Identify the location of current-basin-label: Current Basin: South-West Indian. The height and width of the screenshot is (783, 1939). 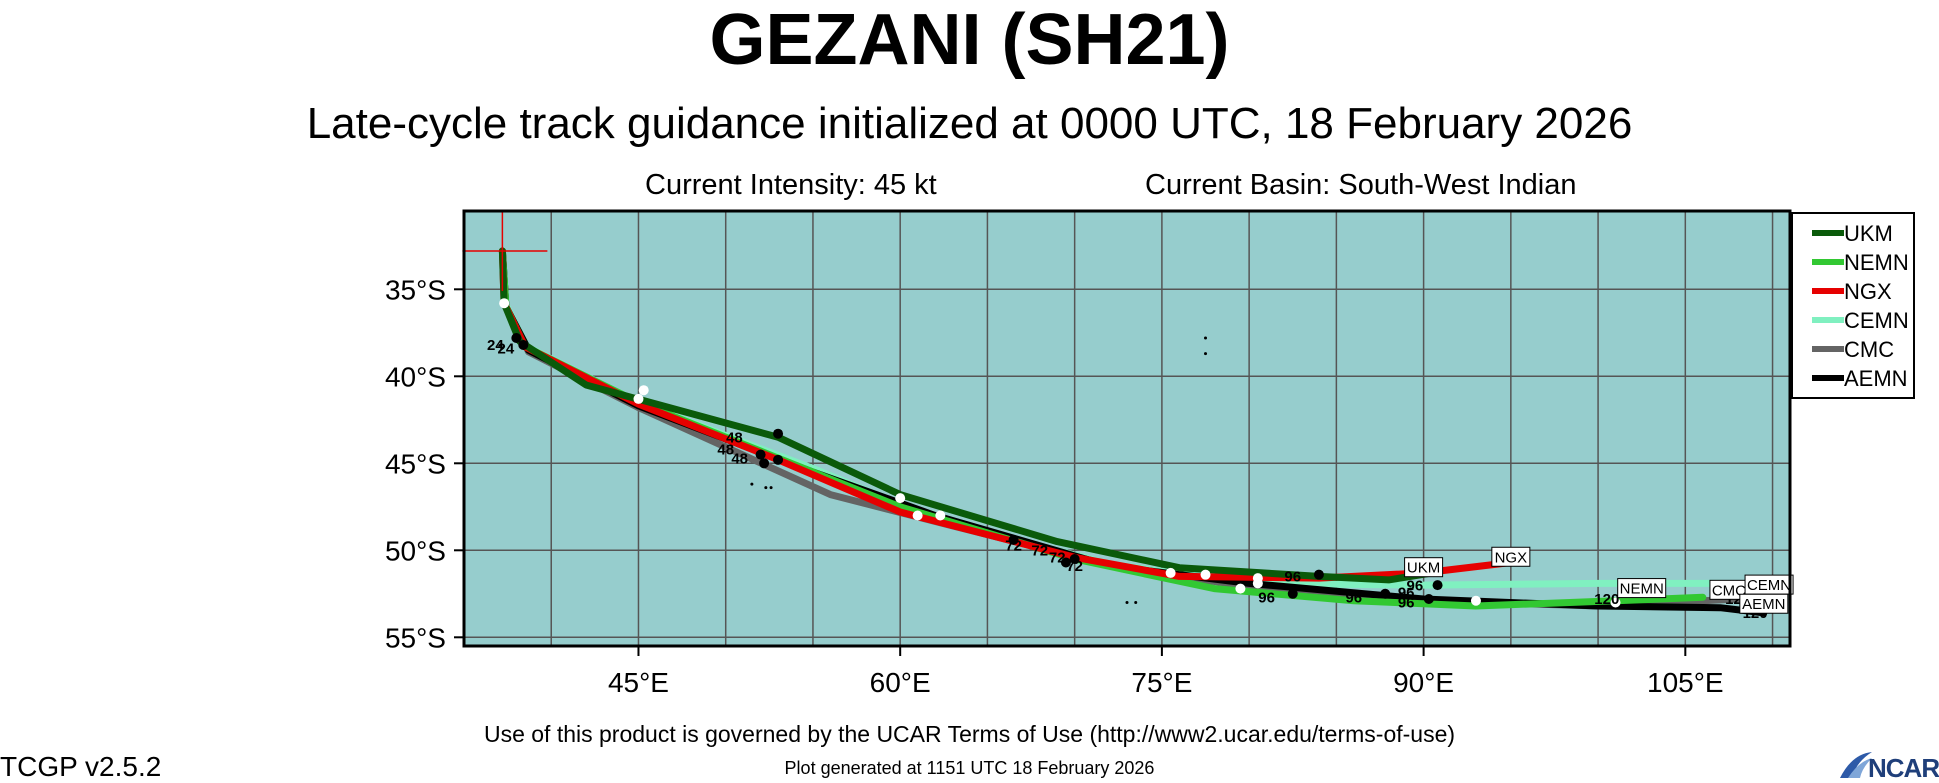
(1361, 185).